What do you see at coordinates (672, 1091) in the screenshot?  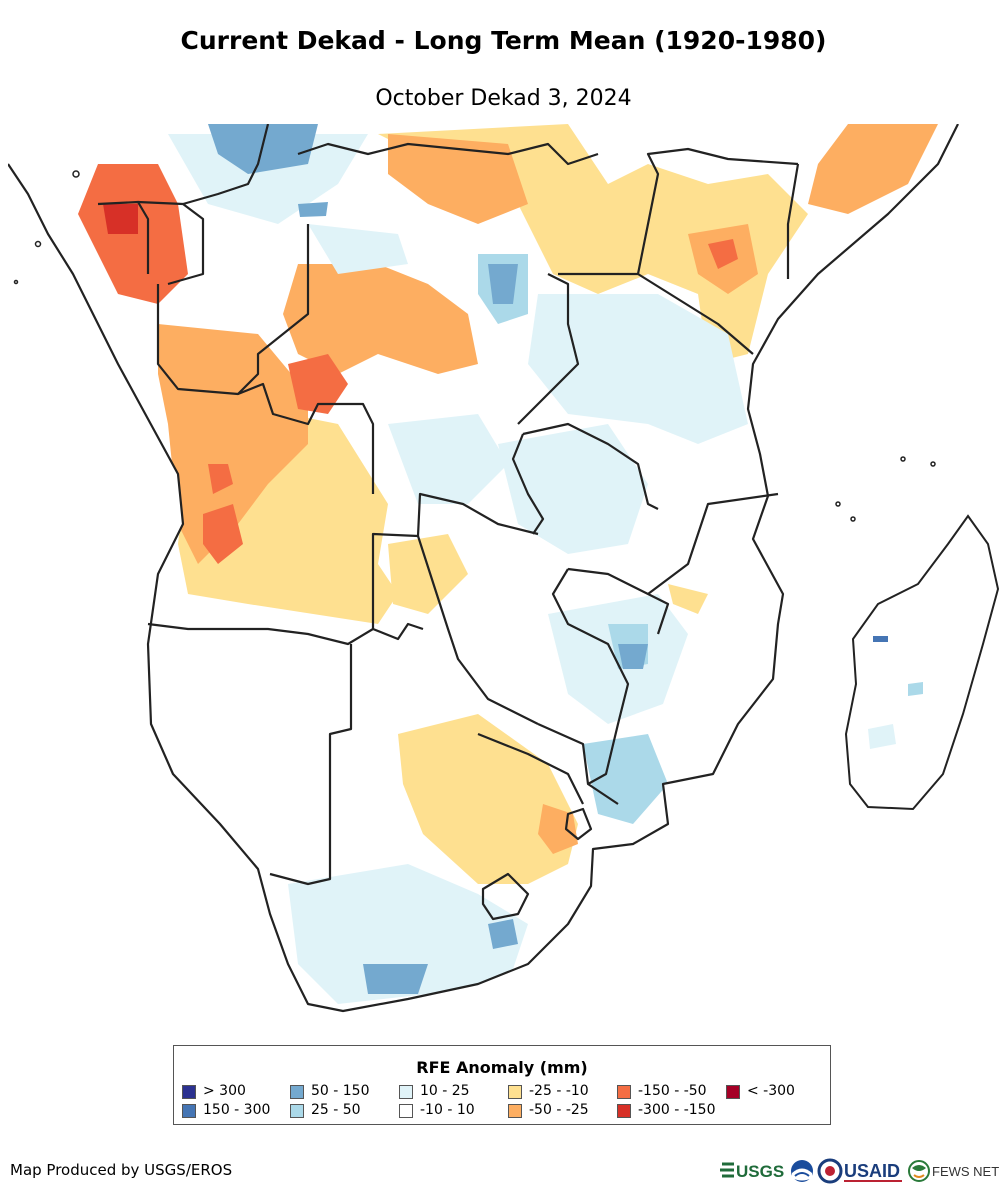 I see `legend-label: -150 - -50` at bounding box center [672, 1091].